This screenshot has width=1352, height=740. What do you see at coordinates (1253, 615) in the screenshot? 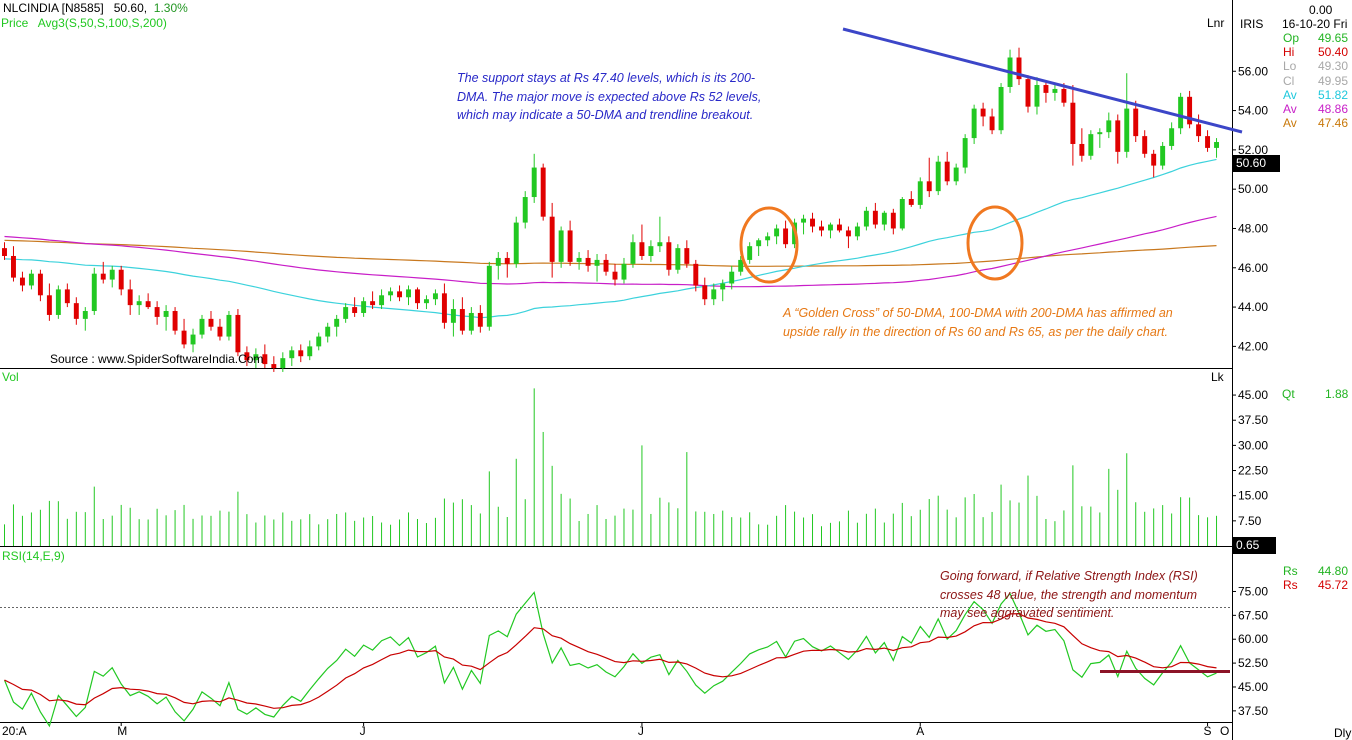
I see `rsi-tick-label: 67.50` at bounding box center [1253, 615].